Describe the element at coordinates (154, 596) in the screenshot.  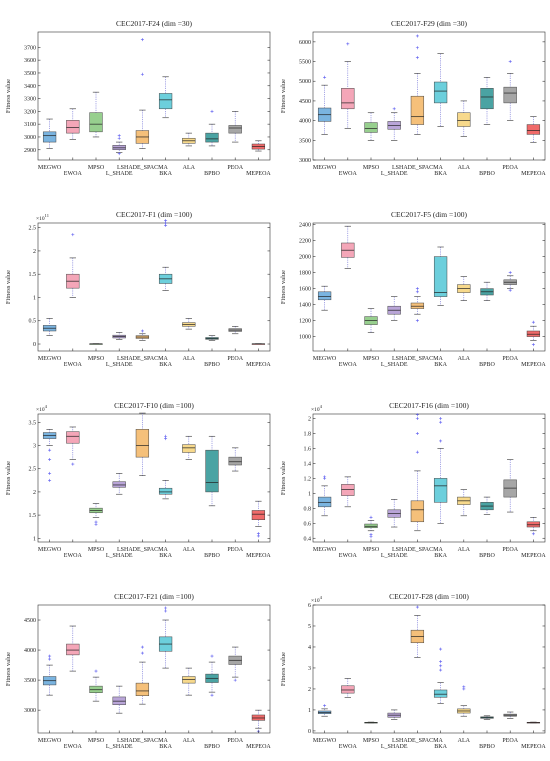
I see `chart-title: CEC2017-F21 (dim =100)` at that location.